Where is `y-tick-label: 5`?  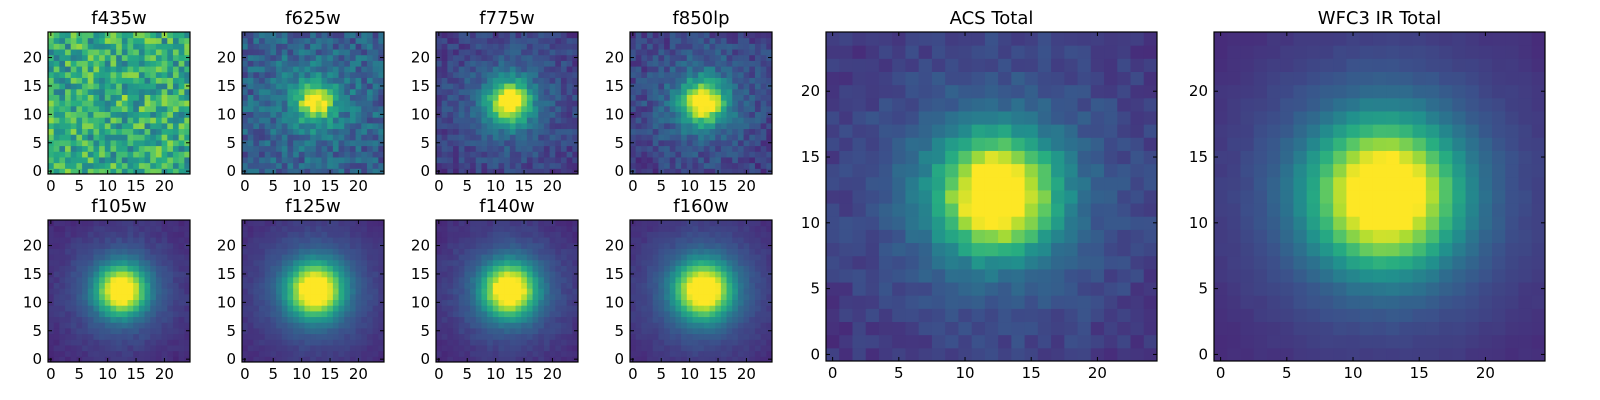 y-tick-label: 5 is located at coordinates (231, 331).